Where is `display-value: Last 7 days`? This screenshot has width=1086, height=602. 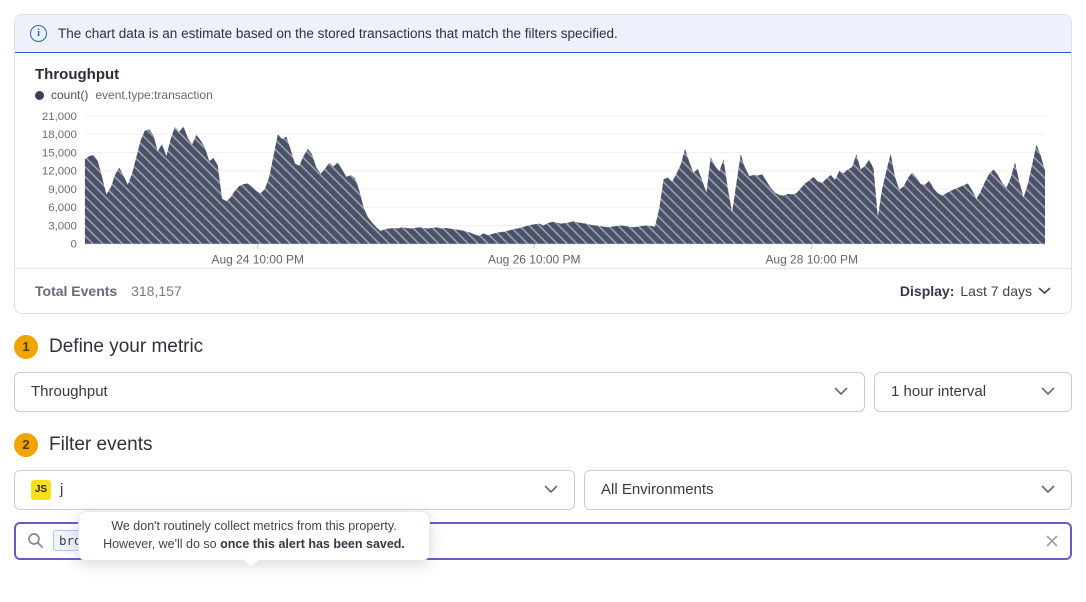 display-value: Last 7 days is located at coordinates (996, 290).